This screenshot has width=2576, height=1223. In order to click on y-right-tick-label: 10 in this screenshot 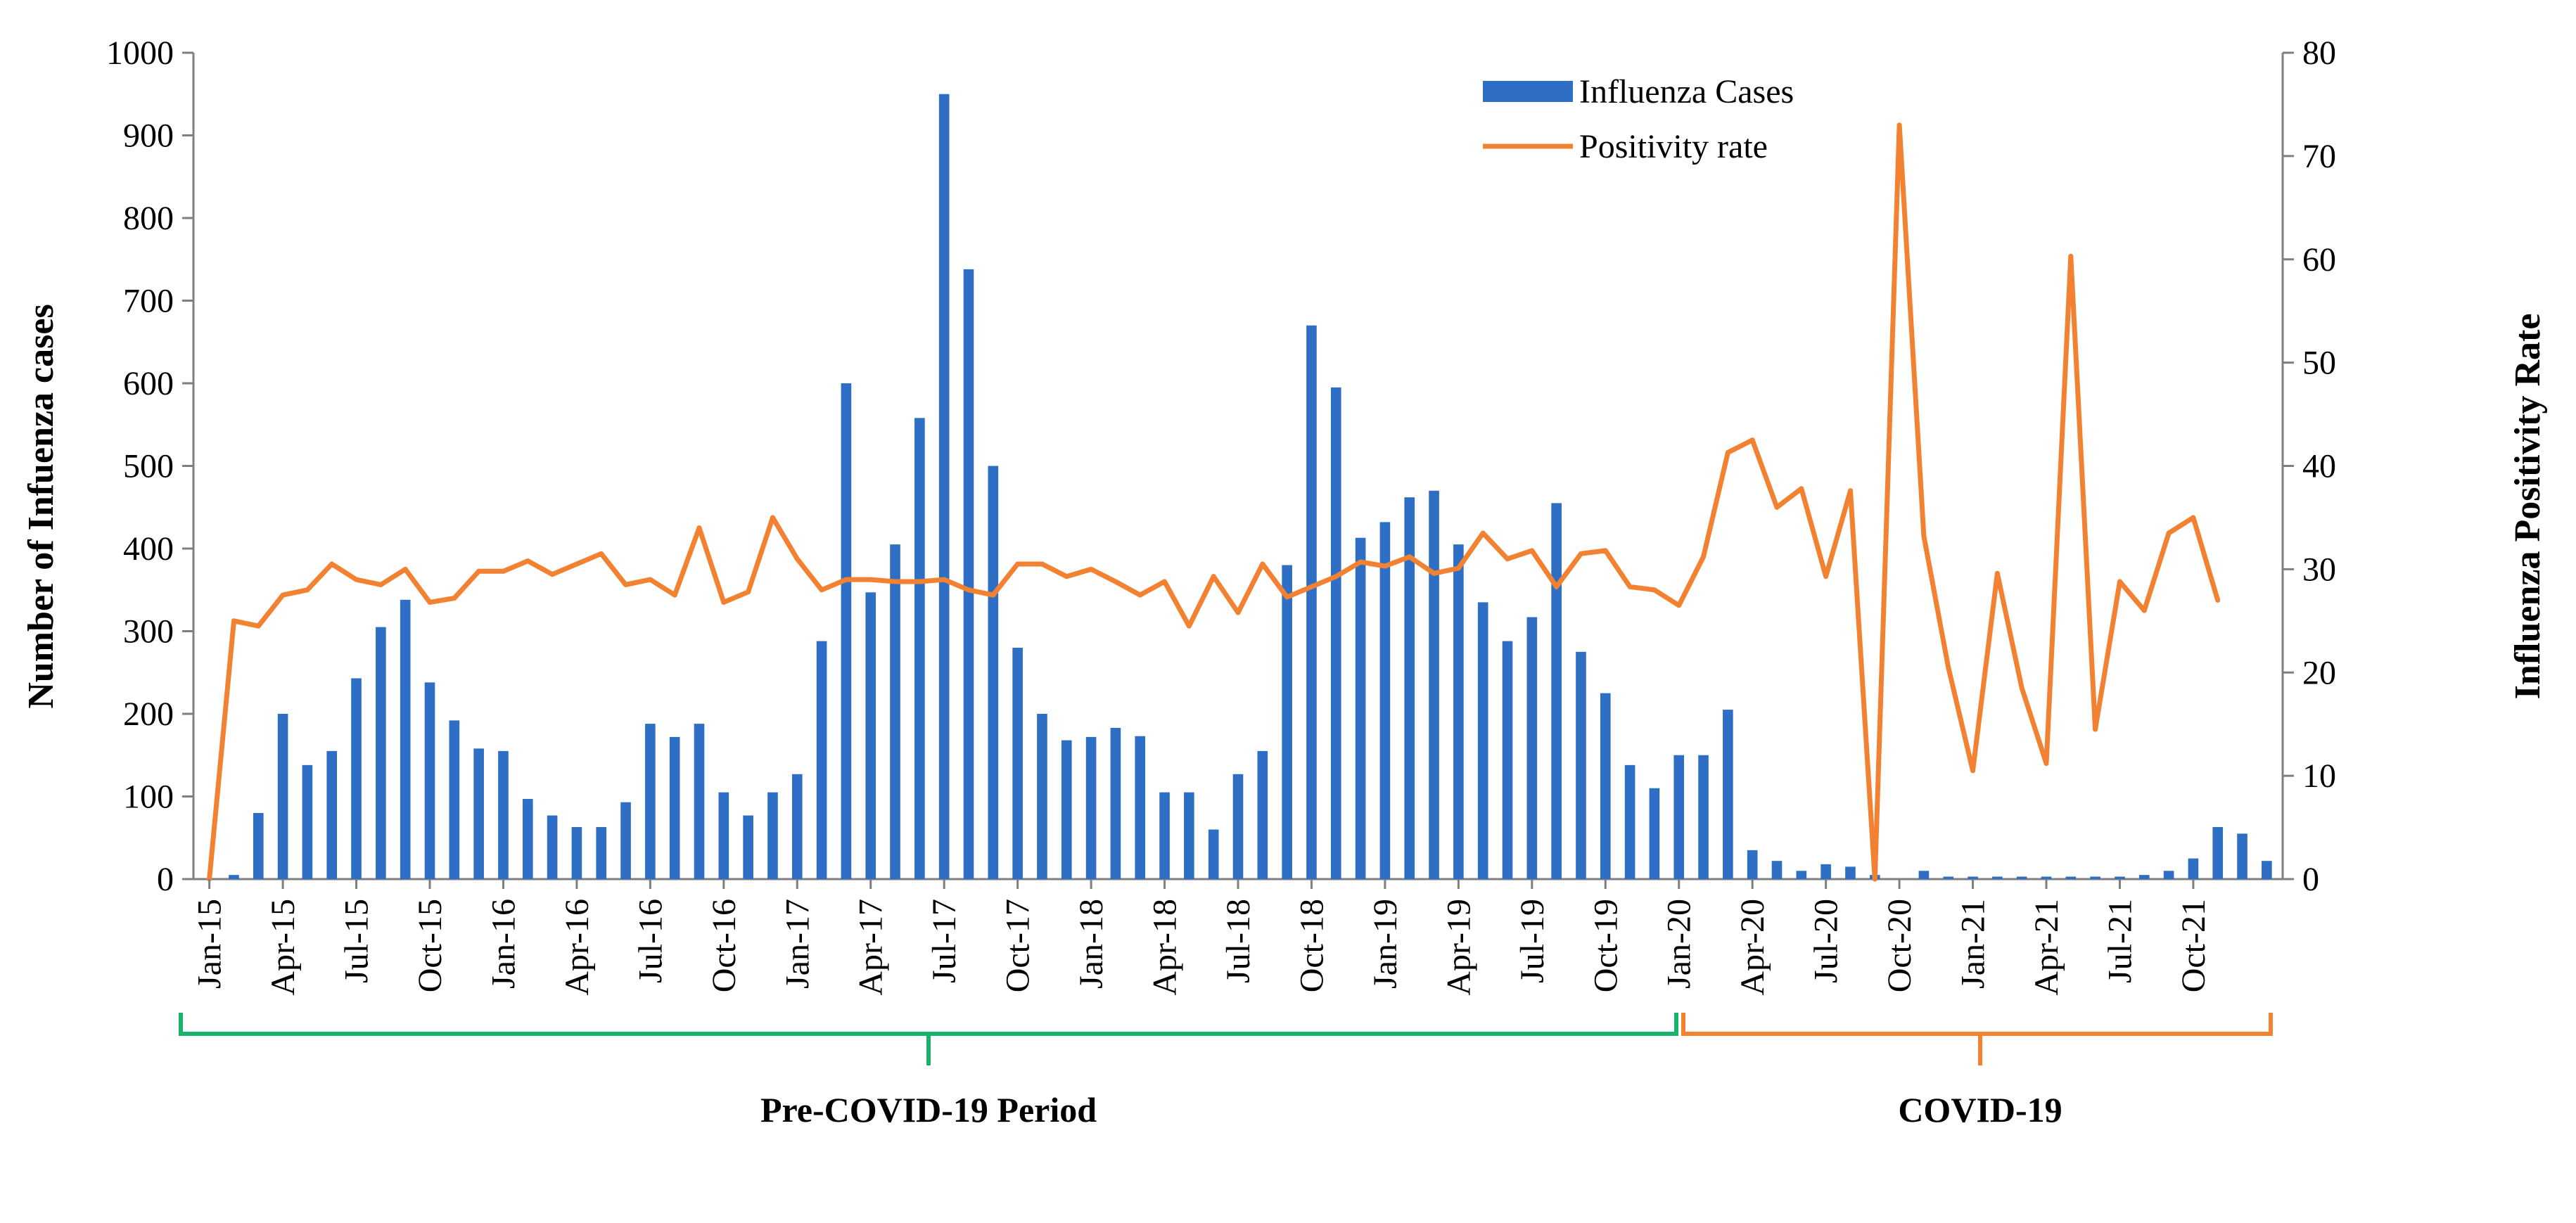, I will do `click(2319, 776)`.